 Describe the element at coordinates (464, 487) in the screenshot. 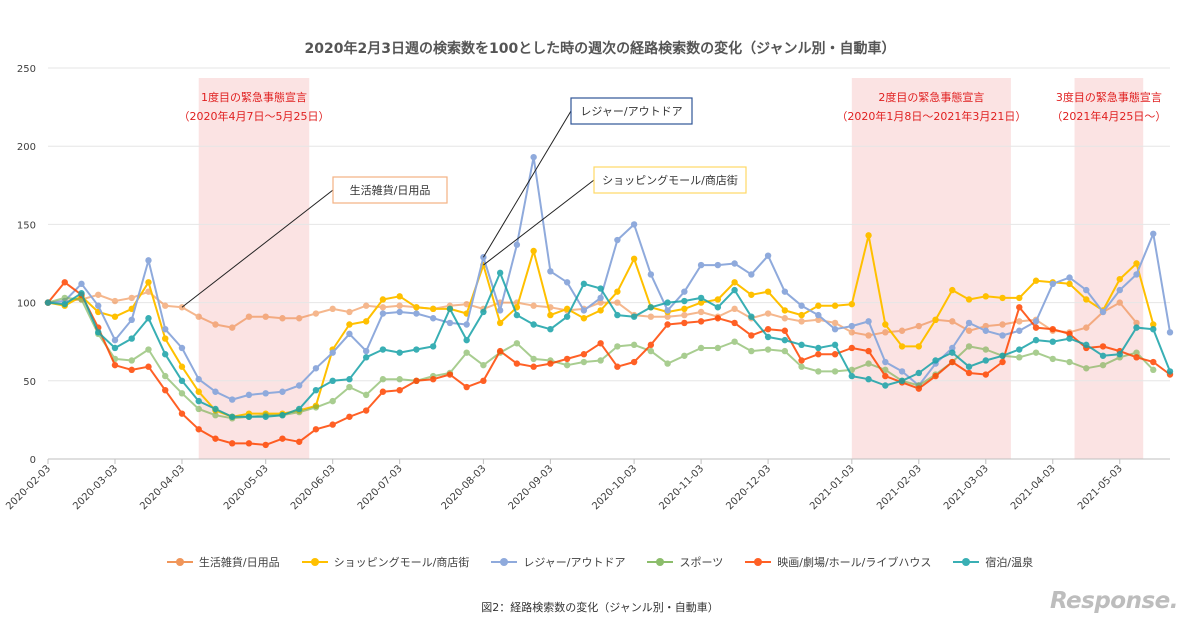

I see `x-tick-label: 2020-08-03` at that location.